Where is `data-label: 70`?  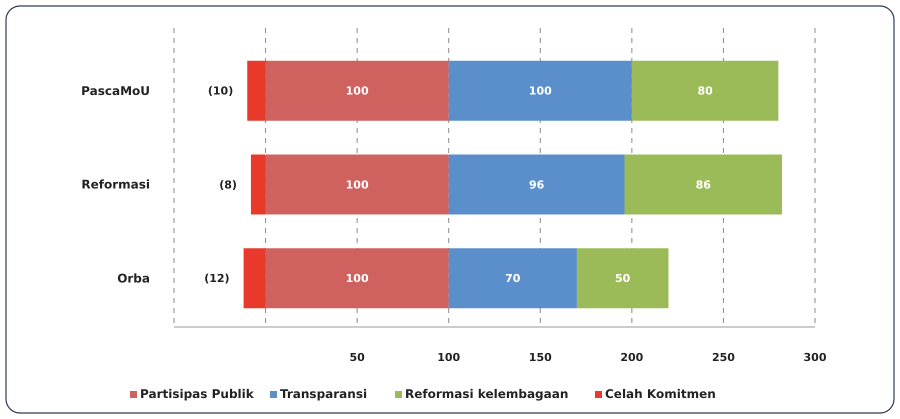 data-label: 70 is located at coordinates (513, 279).